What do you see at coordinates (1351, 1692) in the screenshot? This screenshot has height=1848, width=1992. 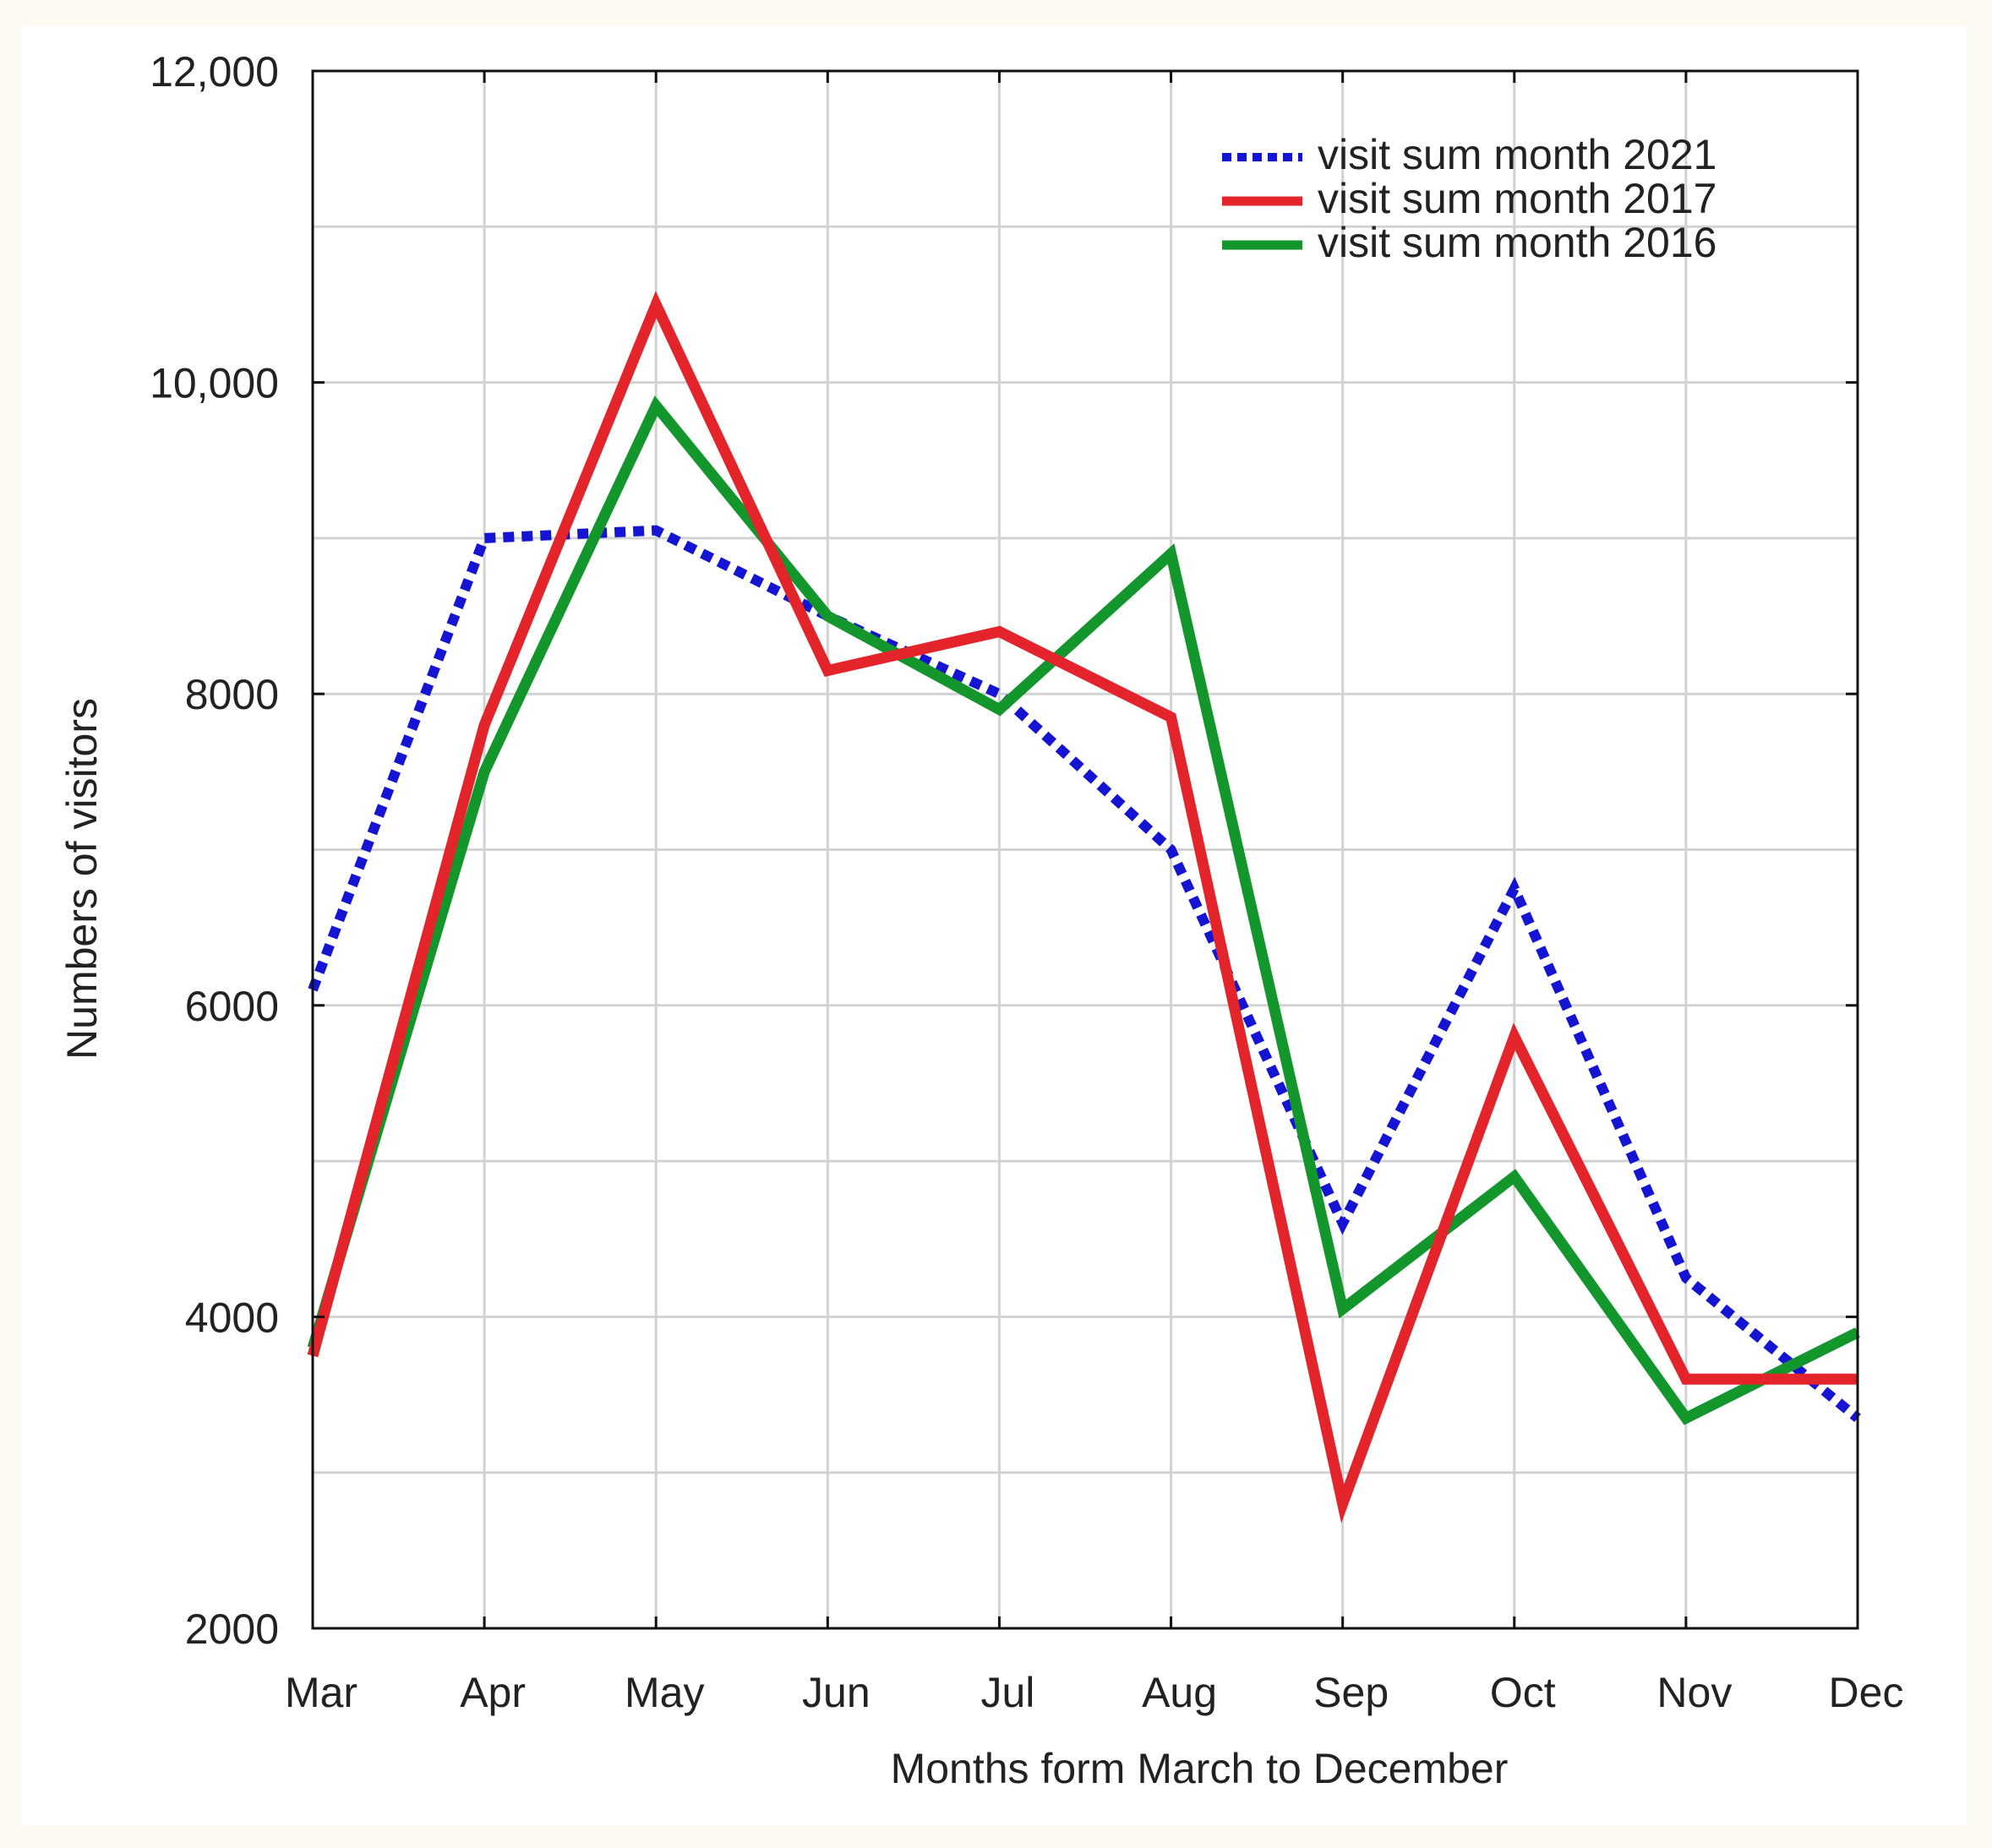 I see `x-tick-label: Sep` at bounding box center [1351, 1692].